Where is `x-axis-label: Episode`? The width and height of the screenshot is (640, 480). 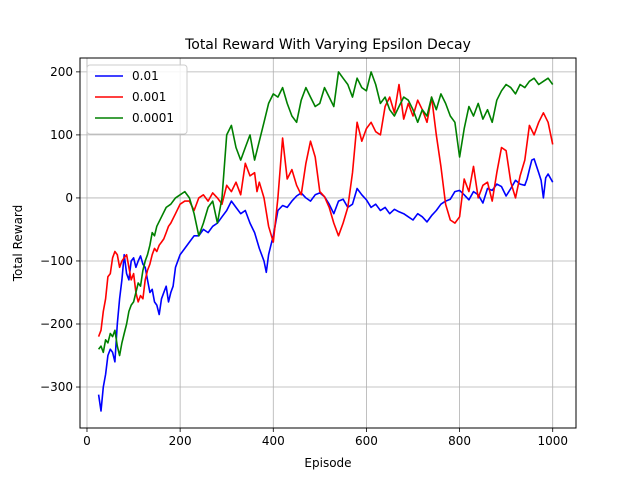 x-axis-label: Episode is located at coordinates (327, 463).